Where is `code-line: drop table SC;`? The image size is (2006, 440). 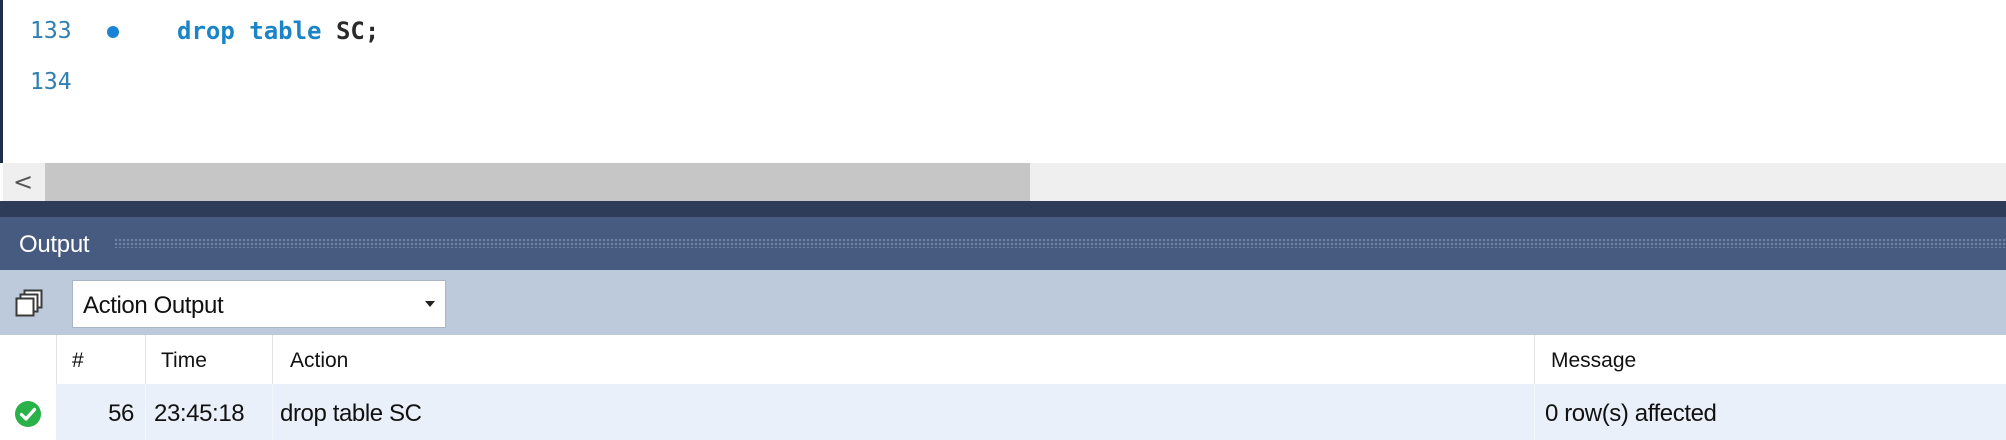
code-line: drop table SC; is located at coordinates (278, 31).